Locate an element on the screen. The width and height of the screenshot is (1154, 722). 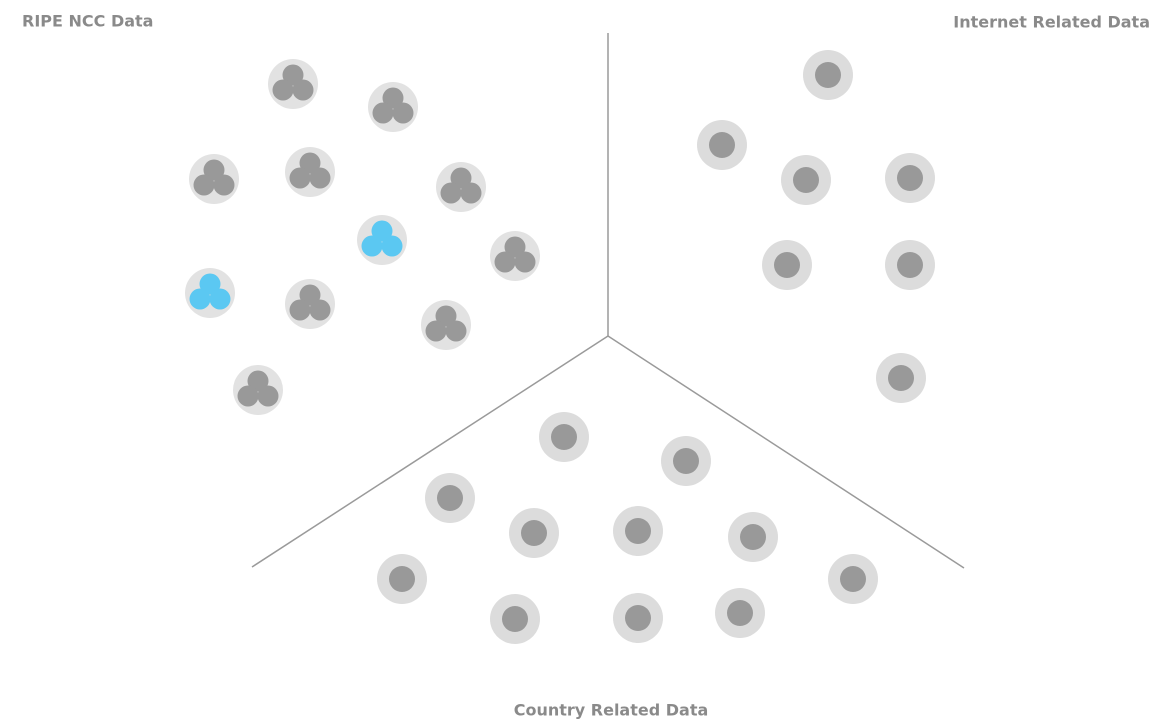
section-label: RIPE NCC Data is located at coordinates (87, 21).